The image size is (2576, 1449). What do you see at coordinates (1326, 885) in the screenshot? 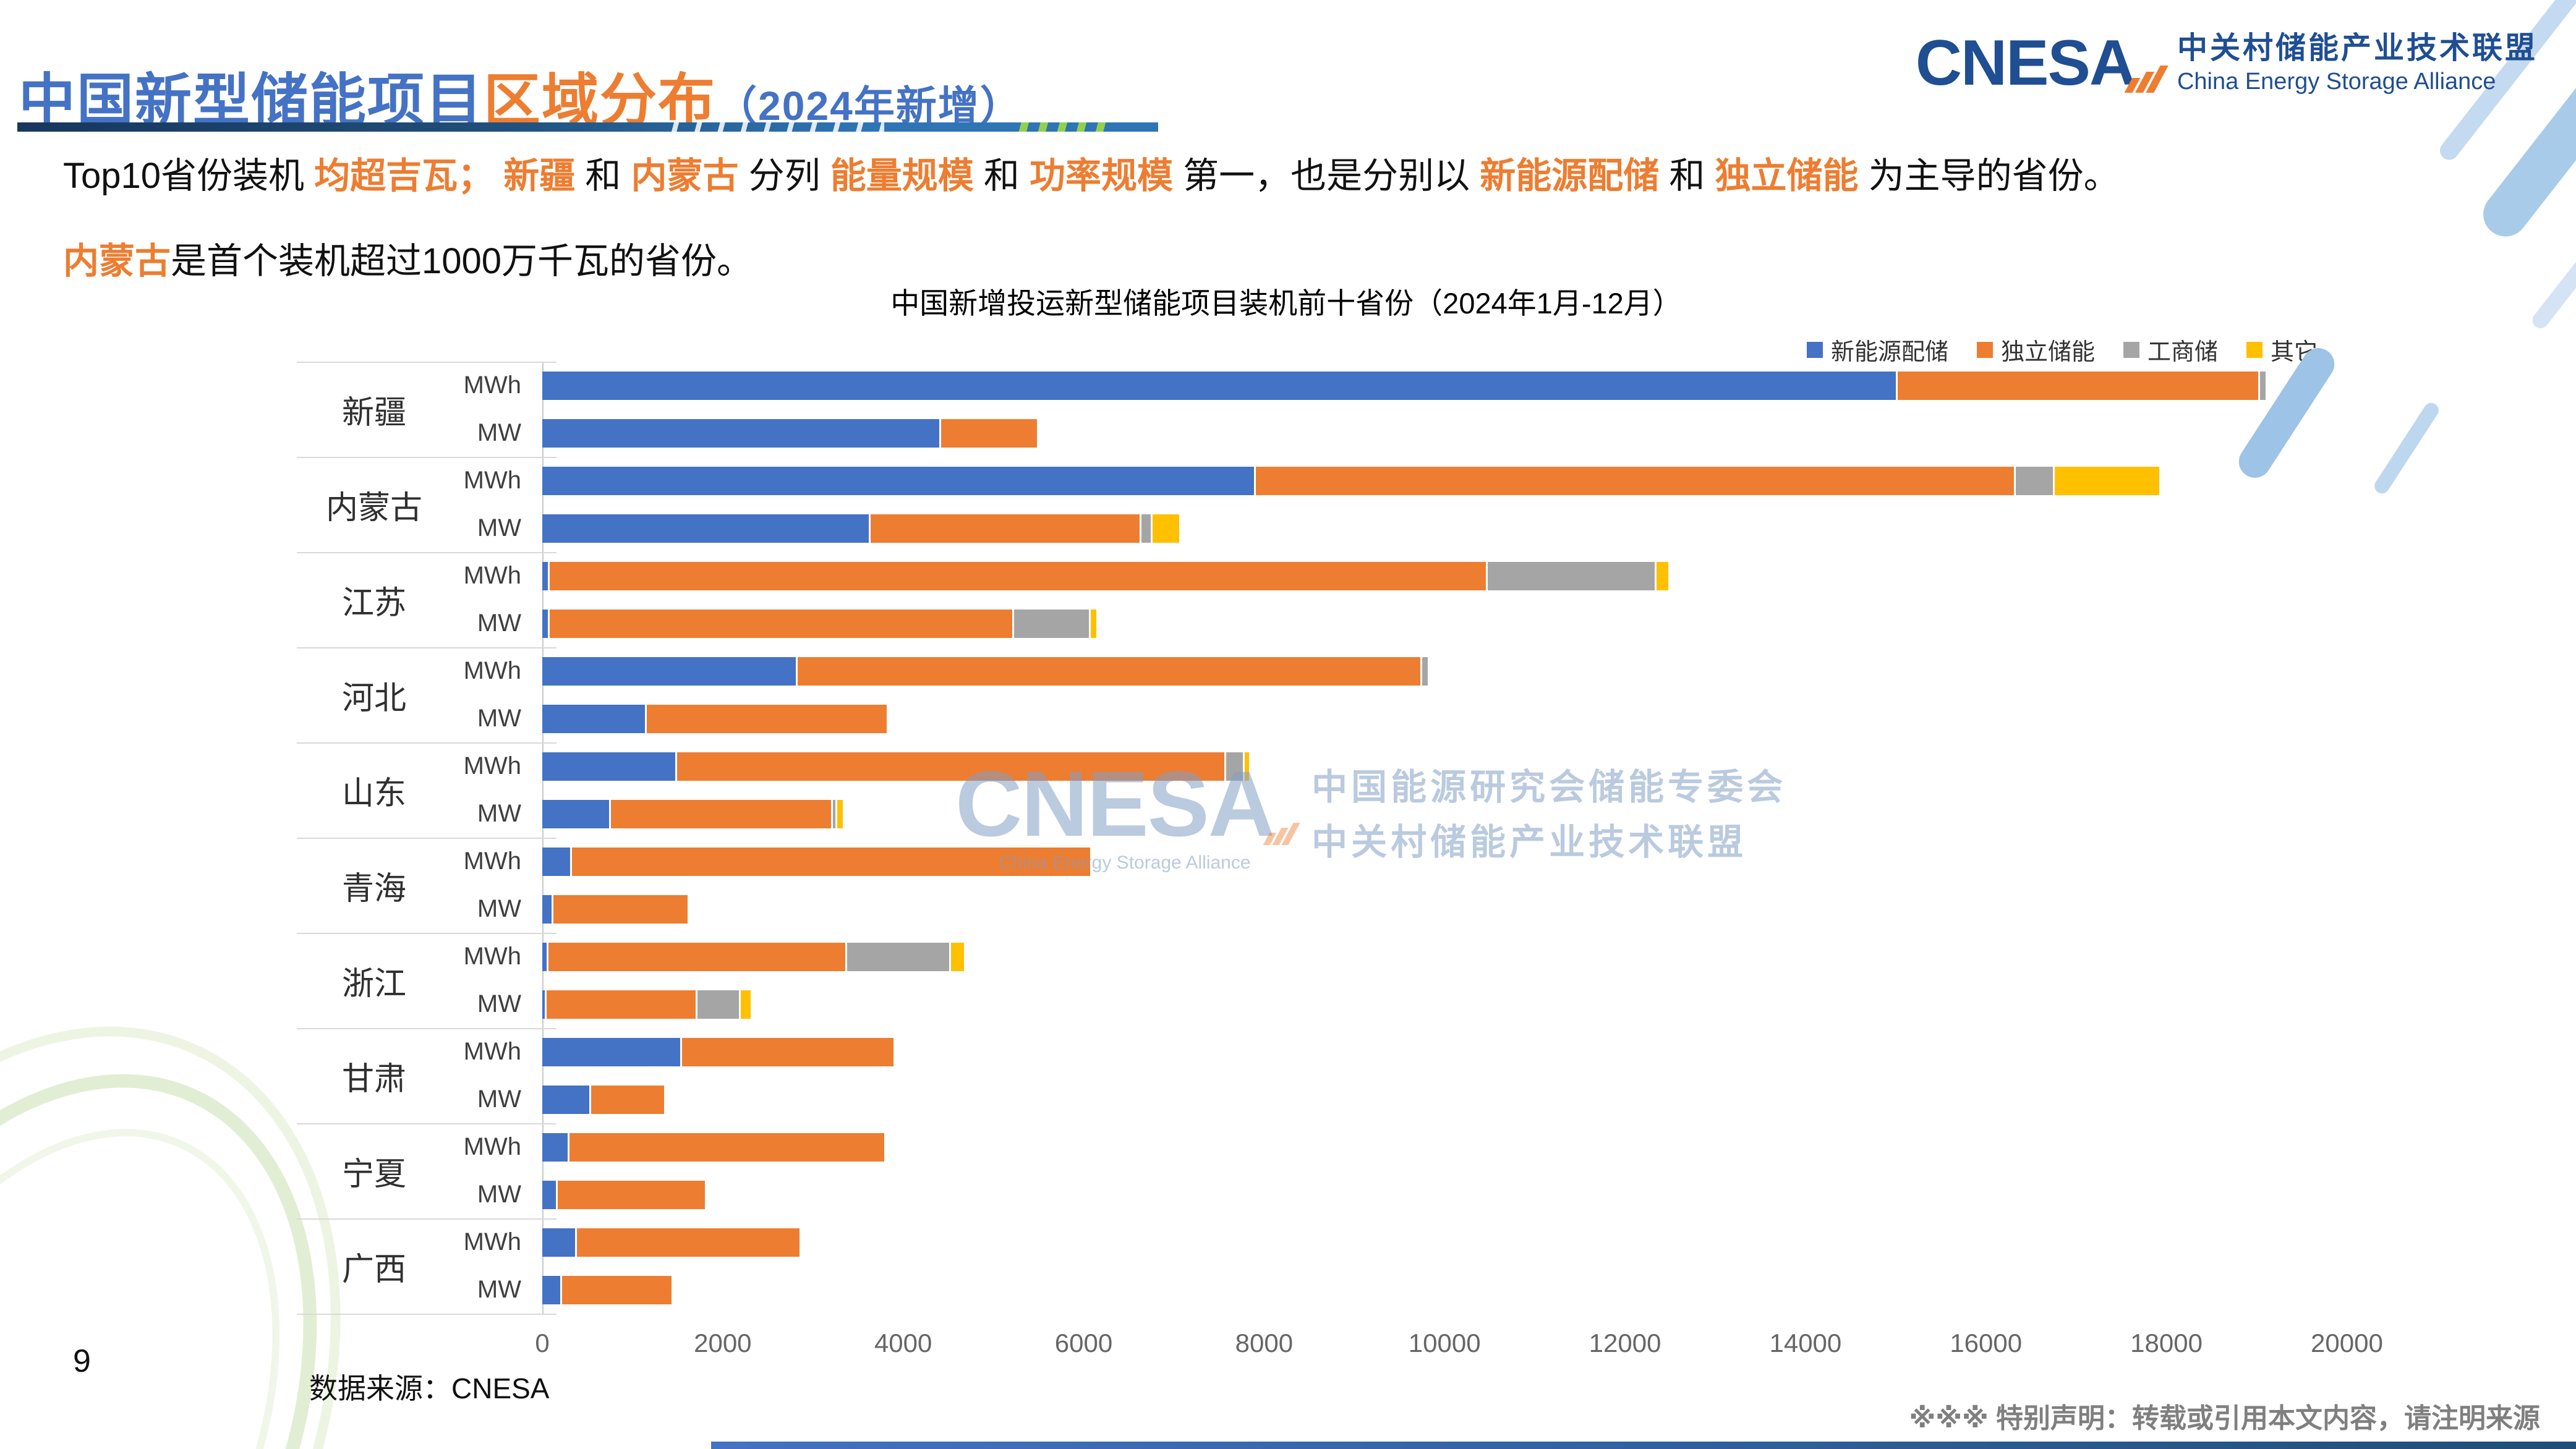
I see `province-group: 青海 MWh MW` at bounding box center [1326, 885].